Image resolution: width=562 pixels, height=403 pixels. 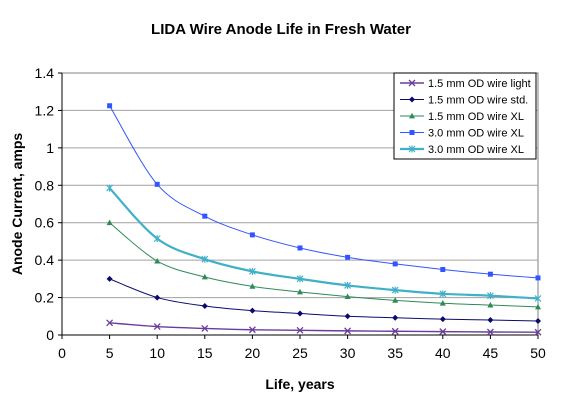 What do you see at coordinates (45, 223) in the screenshot?
I see `y-tick-label: 0.6` at bounding box center [45, 223].